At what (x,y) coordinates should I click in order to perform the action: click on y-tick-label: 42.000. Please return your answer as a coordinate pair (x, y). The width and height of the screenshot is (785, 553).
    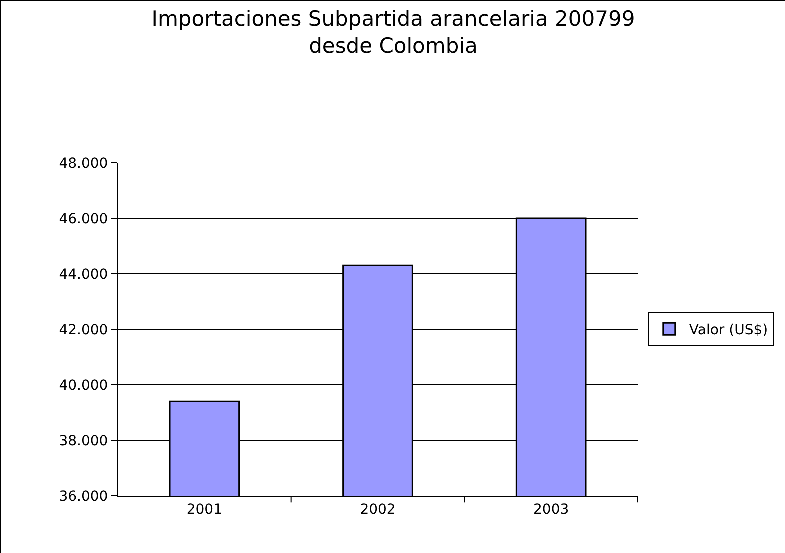
    Looking at the image, I should click on (83, 330).